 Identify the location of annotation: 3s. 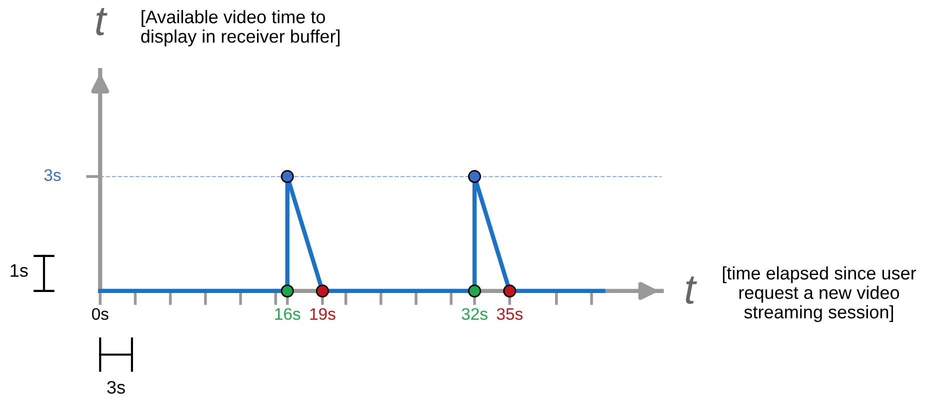
(52, 175).